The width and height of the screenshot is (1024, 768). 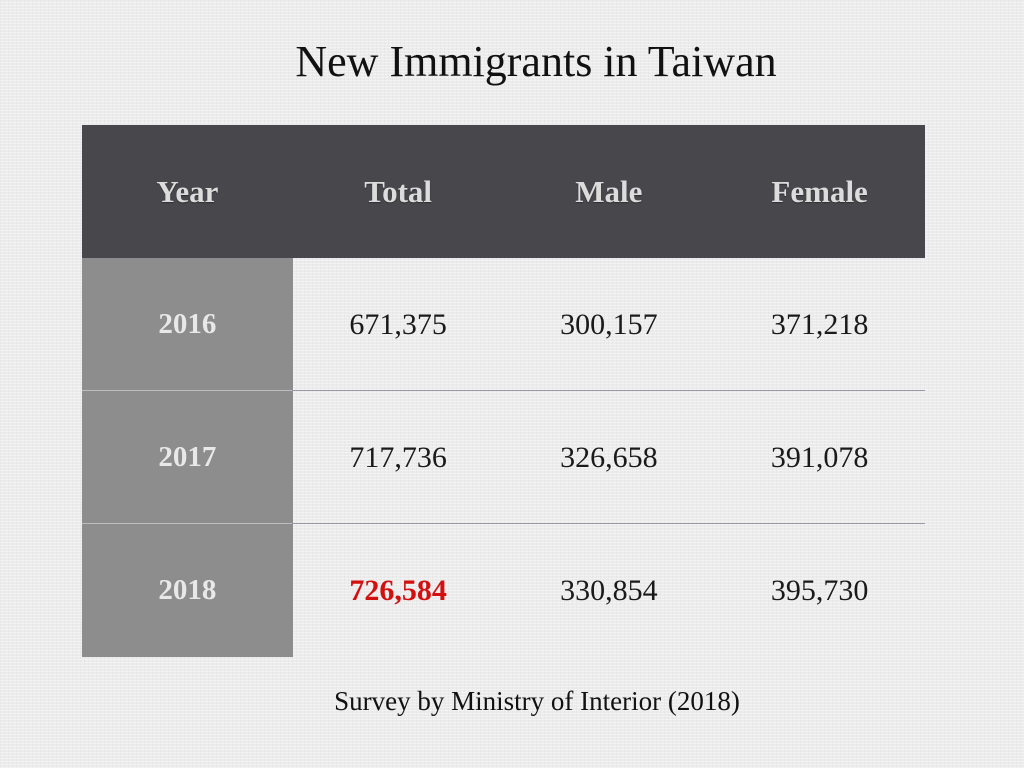 What do you see at coordinates (398, 324) in the screenshot?
I see `total-cell: 671,375` at bounding box center [398, 324].